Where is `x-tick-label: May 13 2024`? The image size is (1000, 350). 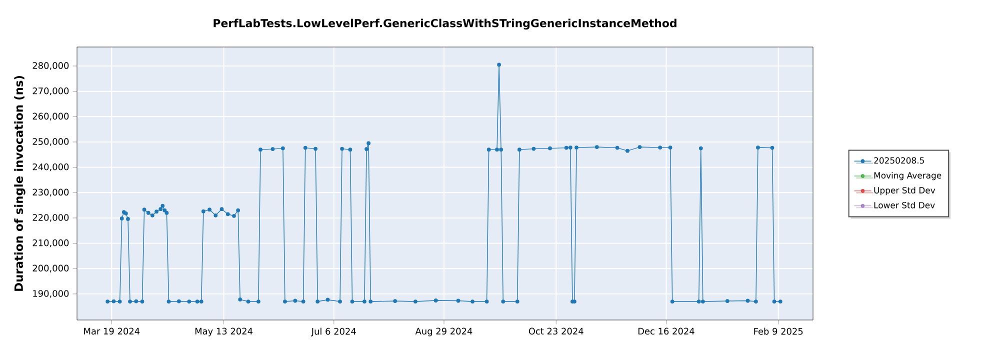 x-tick-label: May 13 2024 is located at coordinates (224, 332).